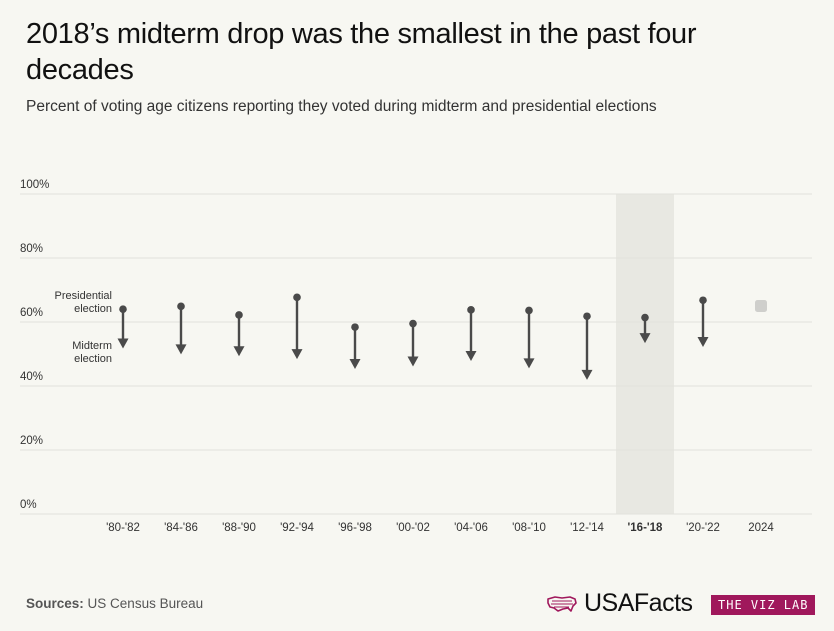 This screenshot has width=834, height=631. I want to click on annotation-midterm-2: election, so click(93, 359).